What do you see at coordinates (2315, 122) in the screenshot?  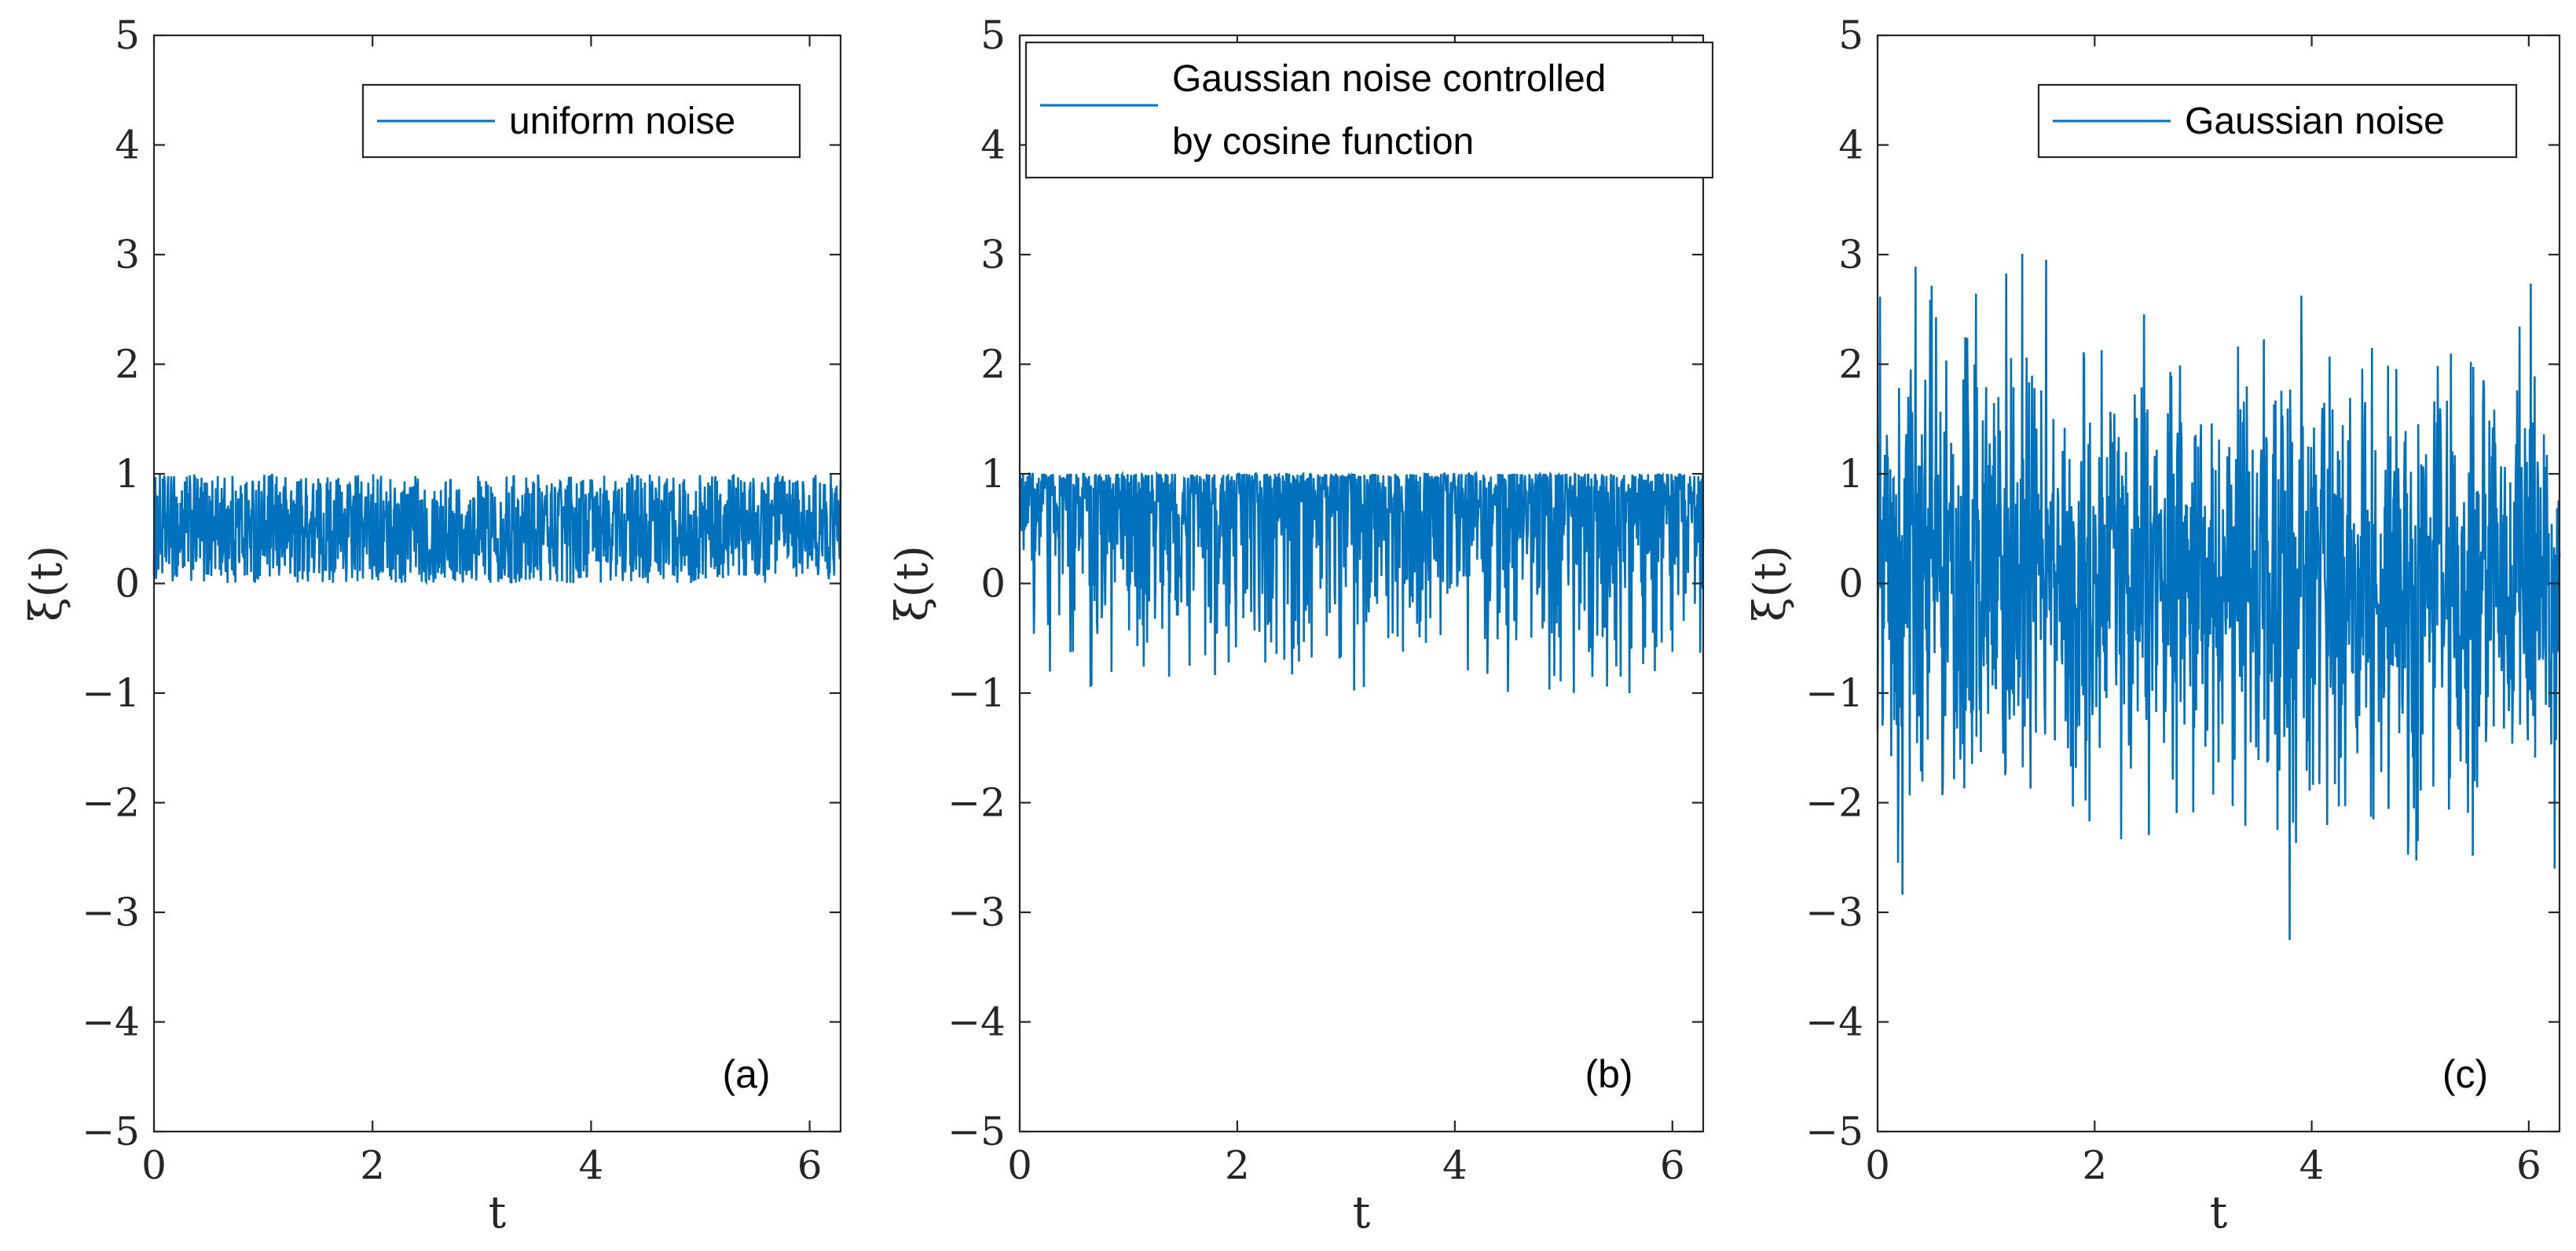 I see `legend-entry: Gaussian noise` at bounding box center [2315, 122].